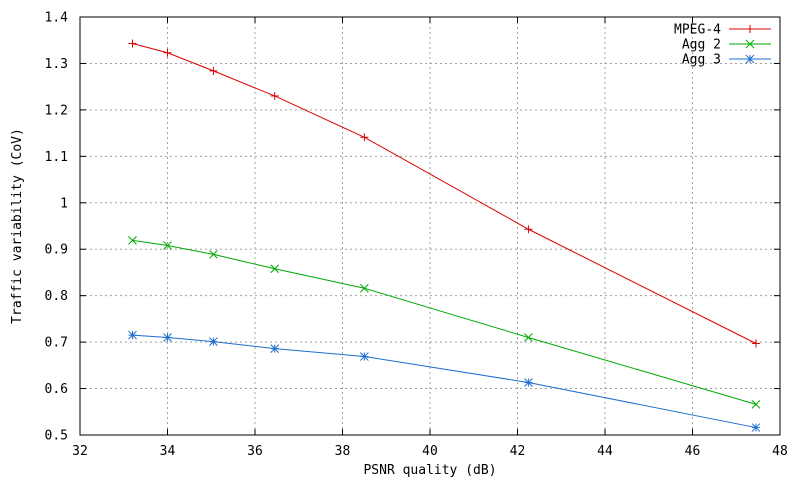 This screenshot has height=484, width=800. I want to click on y-tick-label: 0.7, so click(56, 343).